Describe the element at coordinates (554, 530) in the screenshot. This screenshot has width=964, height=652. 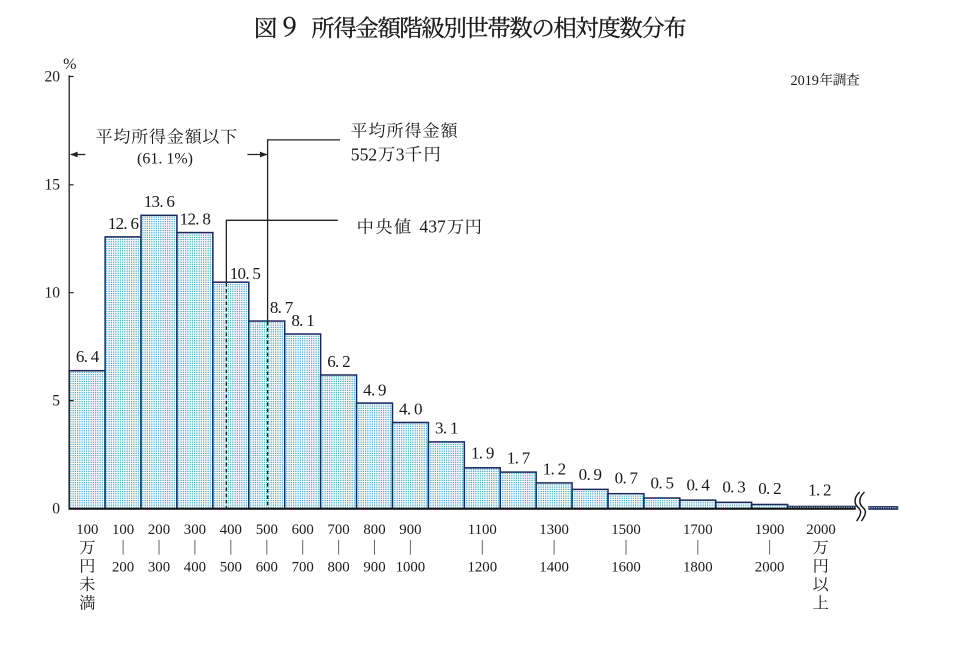
I see `svg-text: 1300` at that location.